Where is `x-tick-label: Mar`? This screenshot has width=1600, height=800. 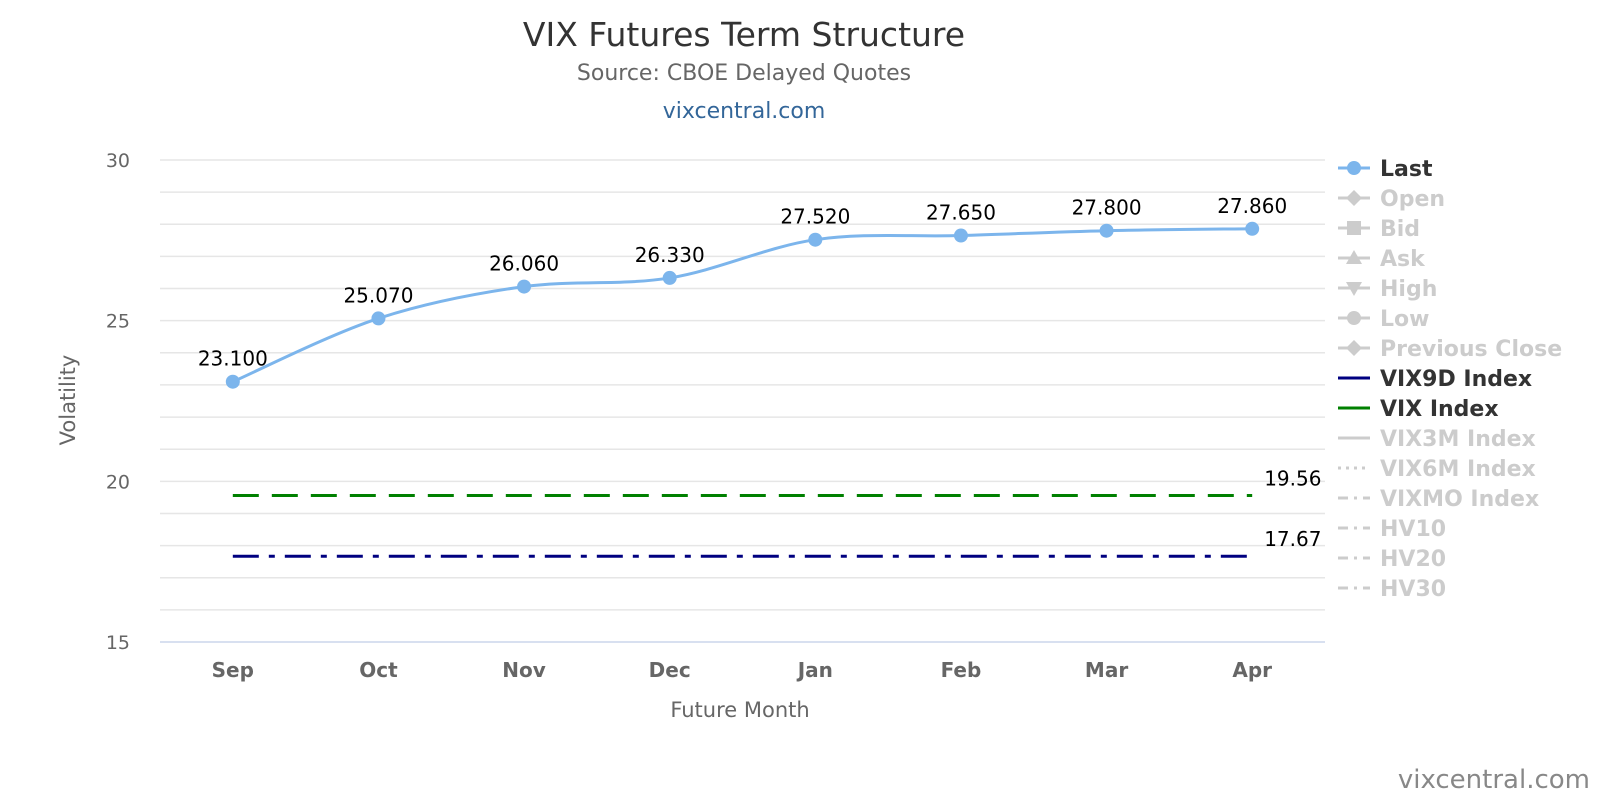
x-tick-label: Mar is located at coordinates (1106, 670).